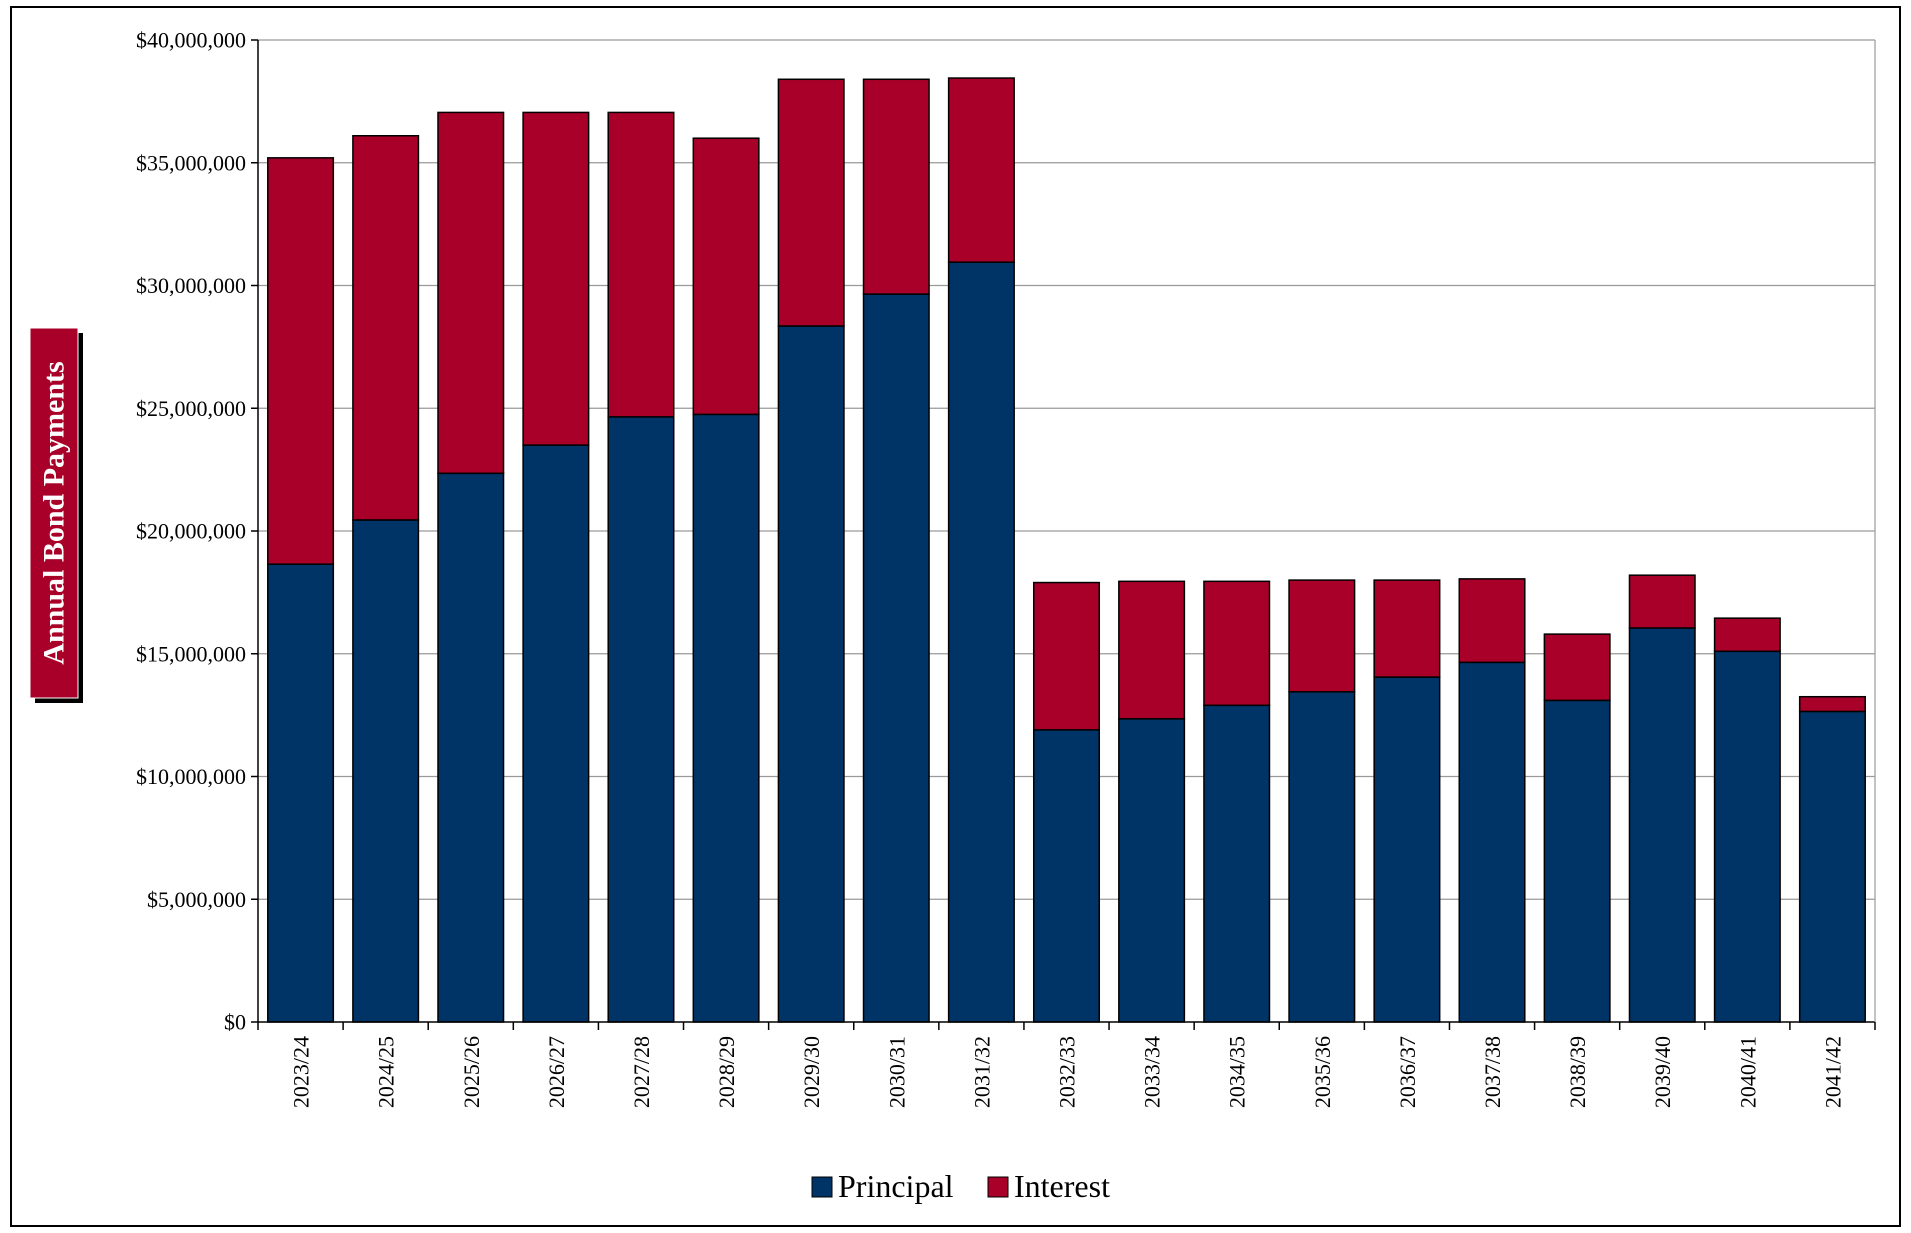 The image size is (1911, 1233). I want to click on x-tick-label: 2030/31, so click(896, 1072).